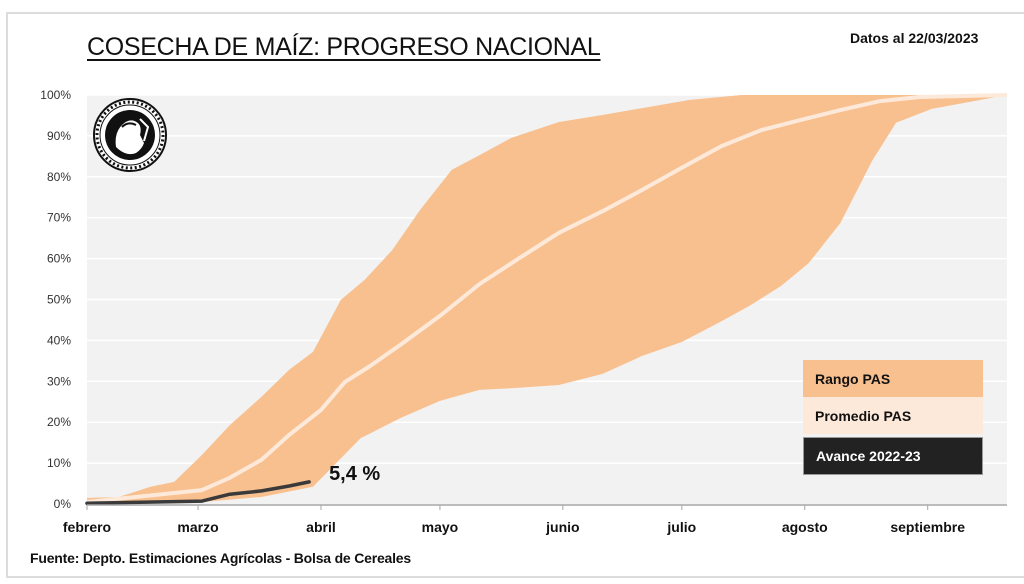 The image size is (1024, 584). I want to click on legend-item-rango-pas: Rango PAS, so click(893, 378).